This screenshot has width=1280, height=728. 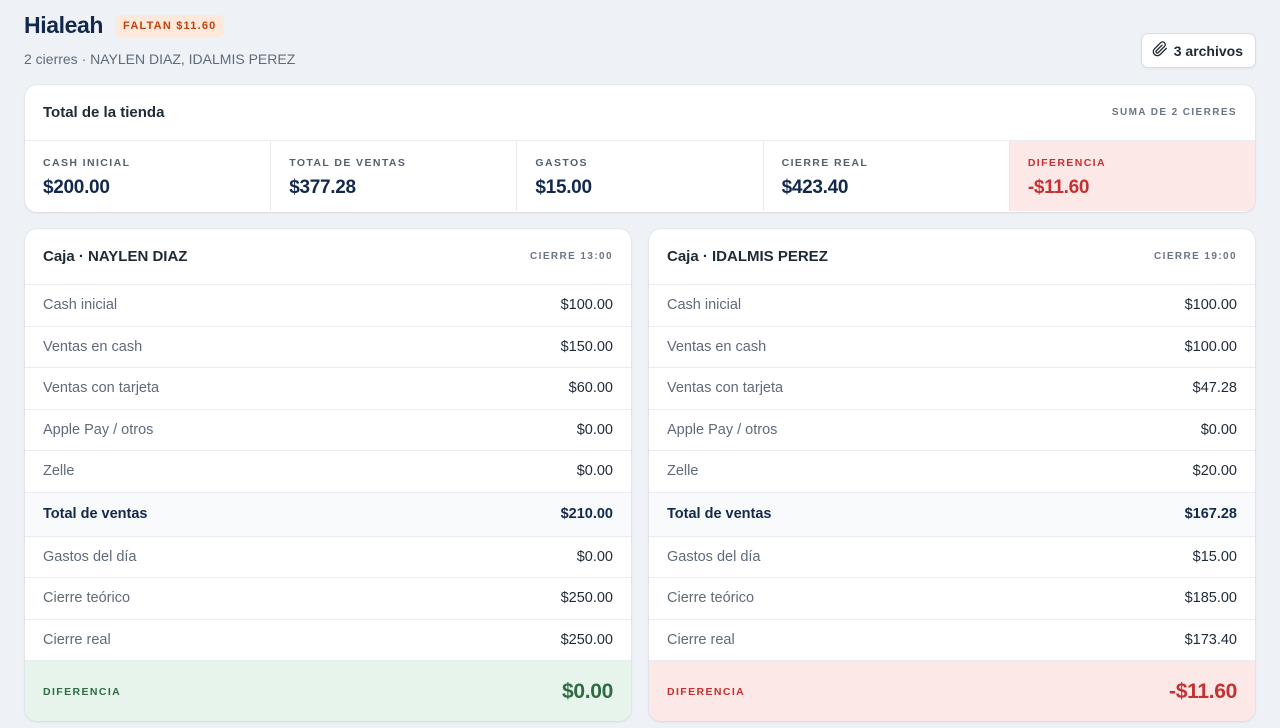 I want to click on row-value: $60.00, so click(x=590, y=388).